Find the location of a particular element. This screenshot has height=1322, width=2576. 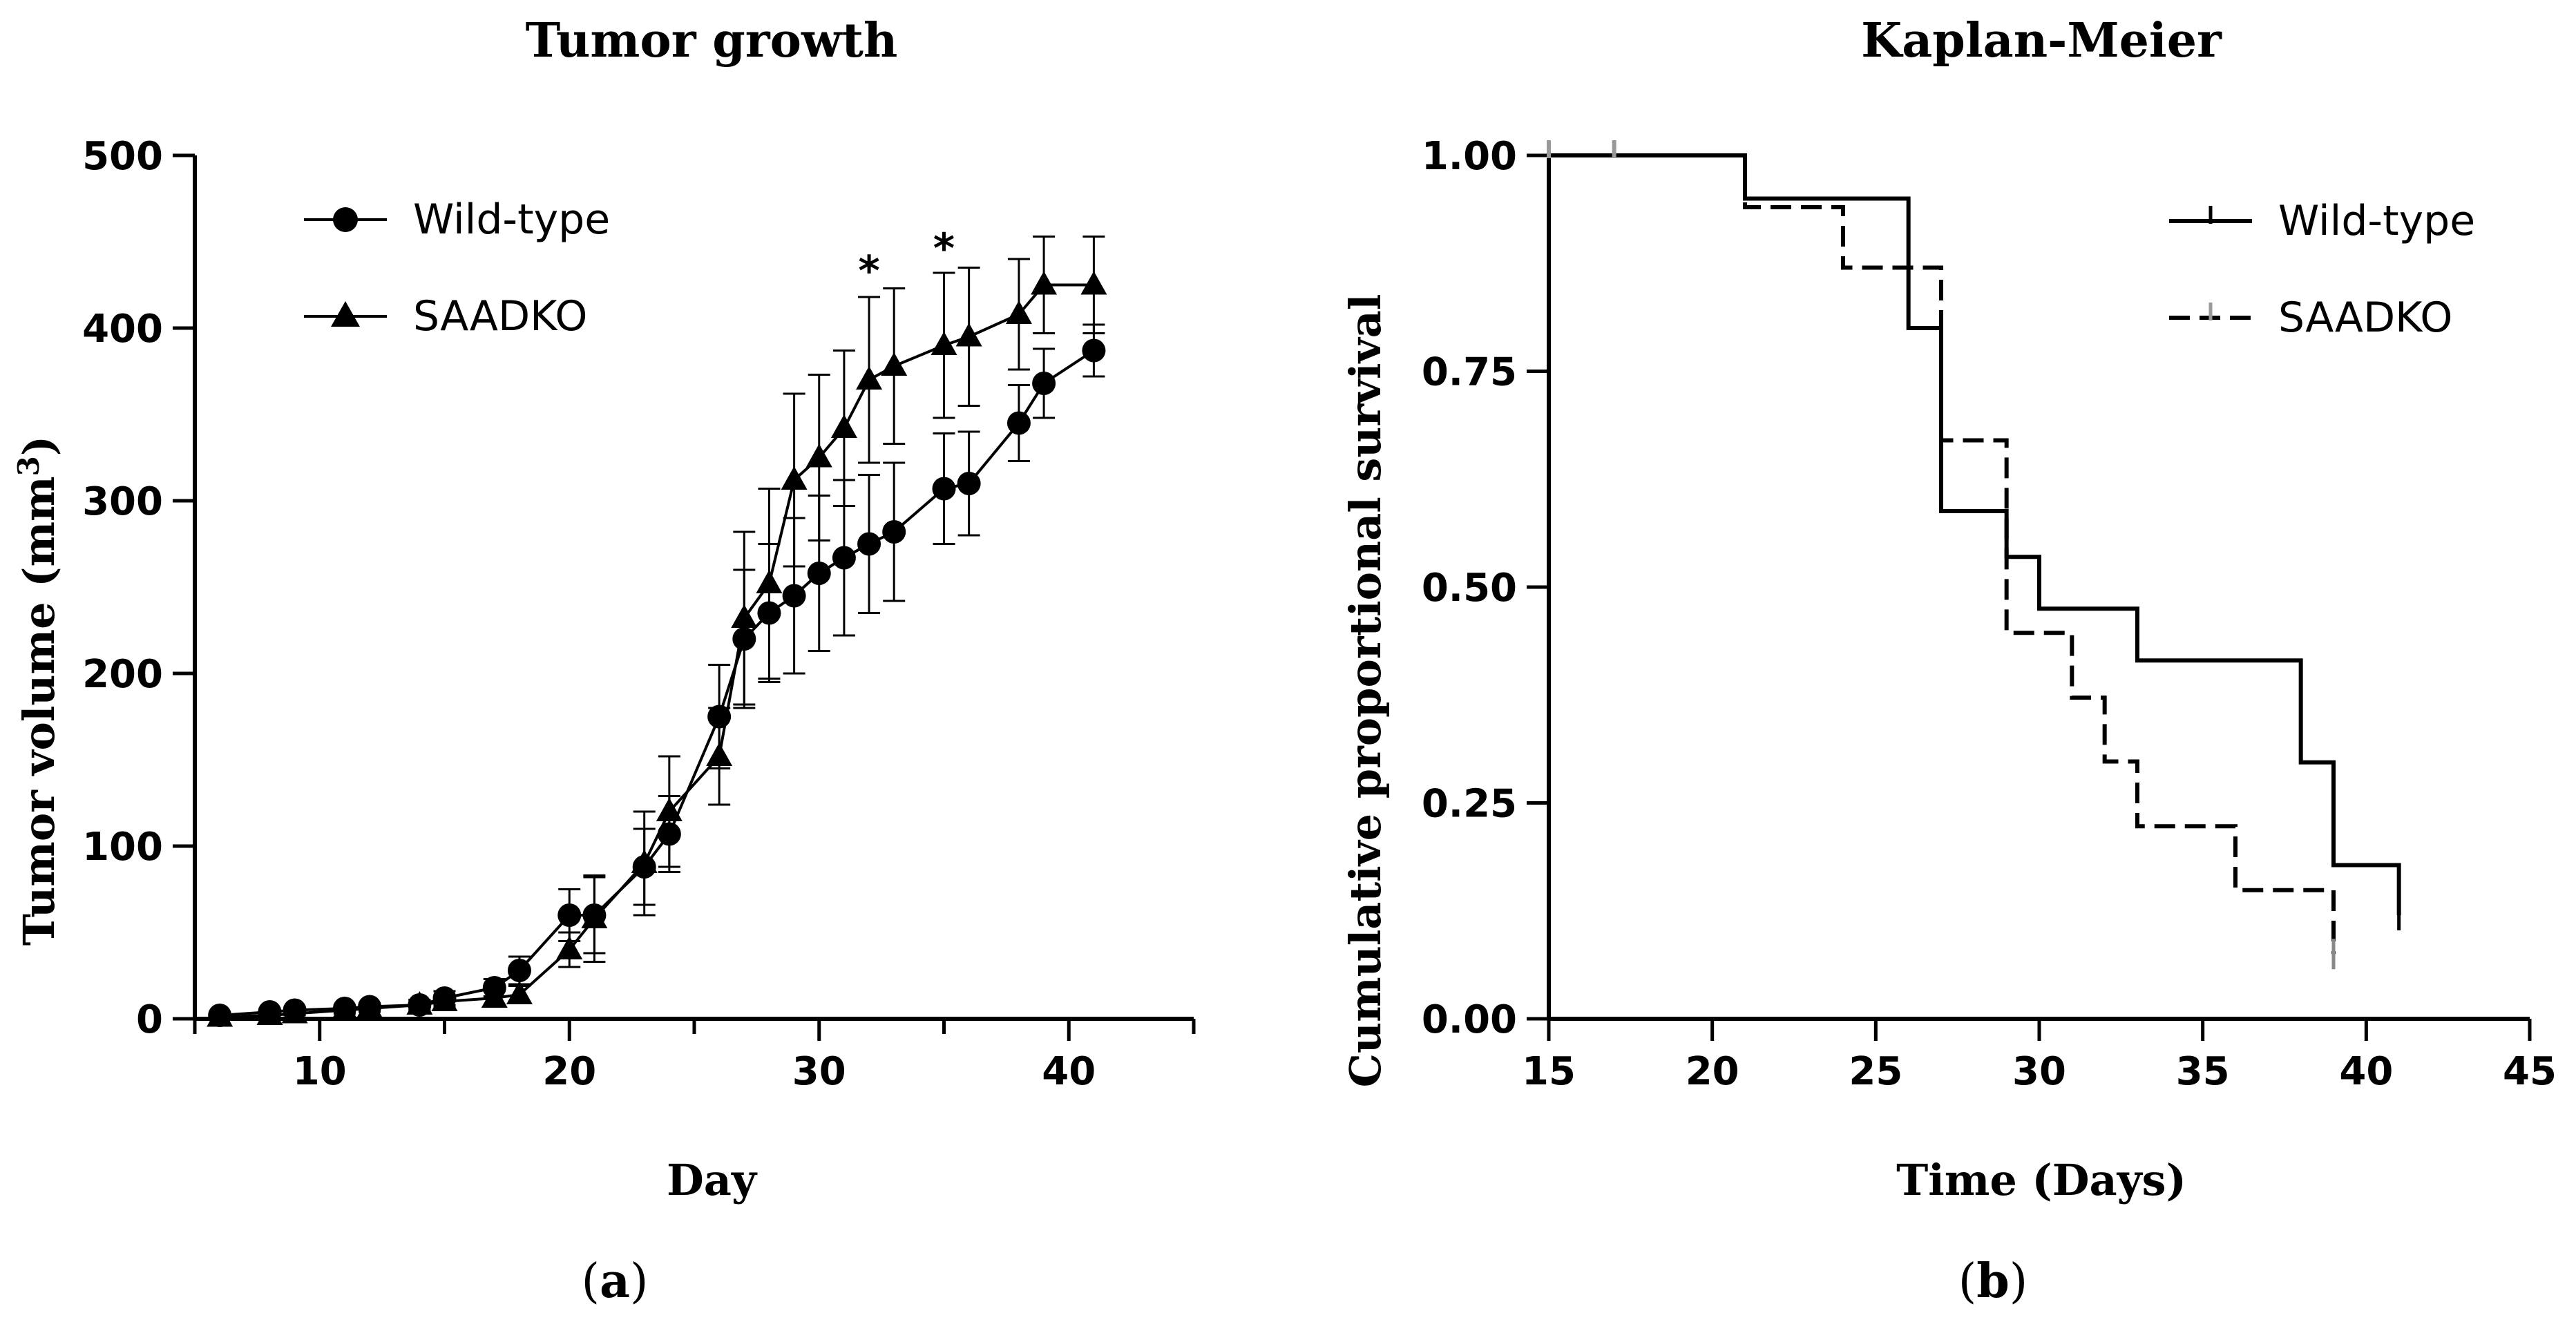

y-tick-label-b: 1.00 is located at coordinates (1469, 156).